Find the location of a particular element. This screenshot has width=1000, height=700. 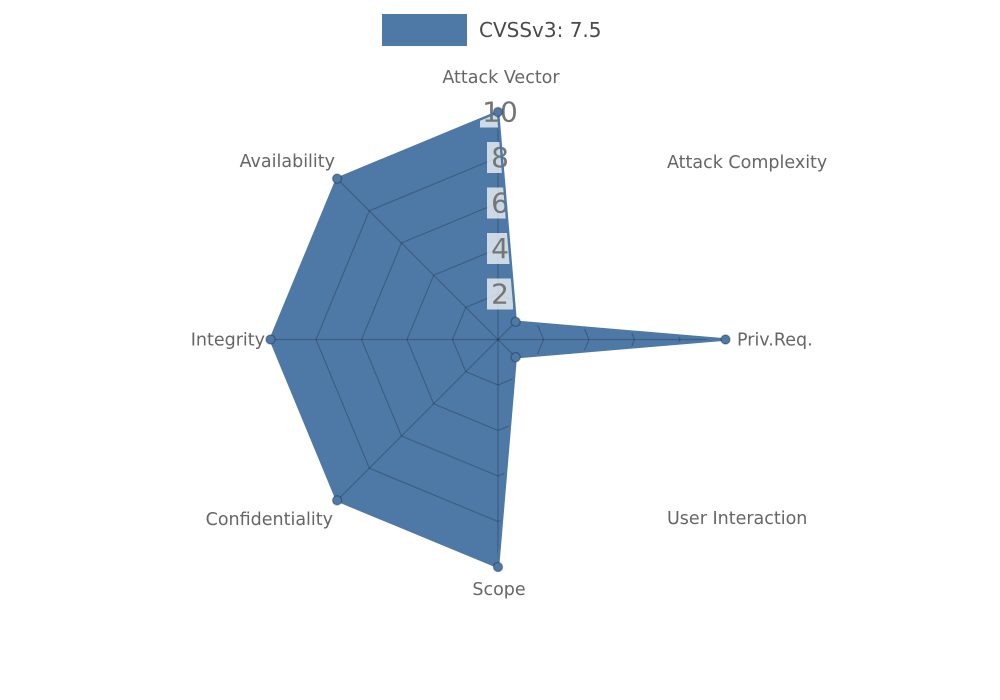

radial-tick-label: 8 is located at coordinates (500, 157).